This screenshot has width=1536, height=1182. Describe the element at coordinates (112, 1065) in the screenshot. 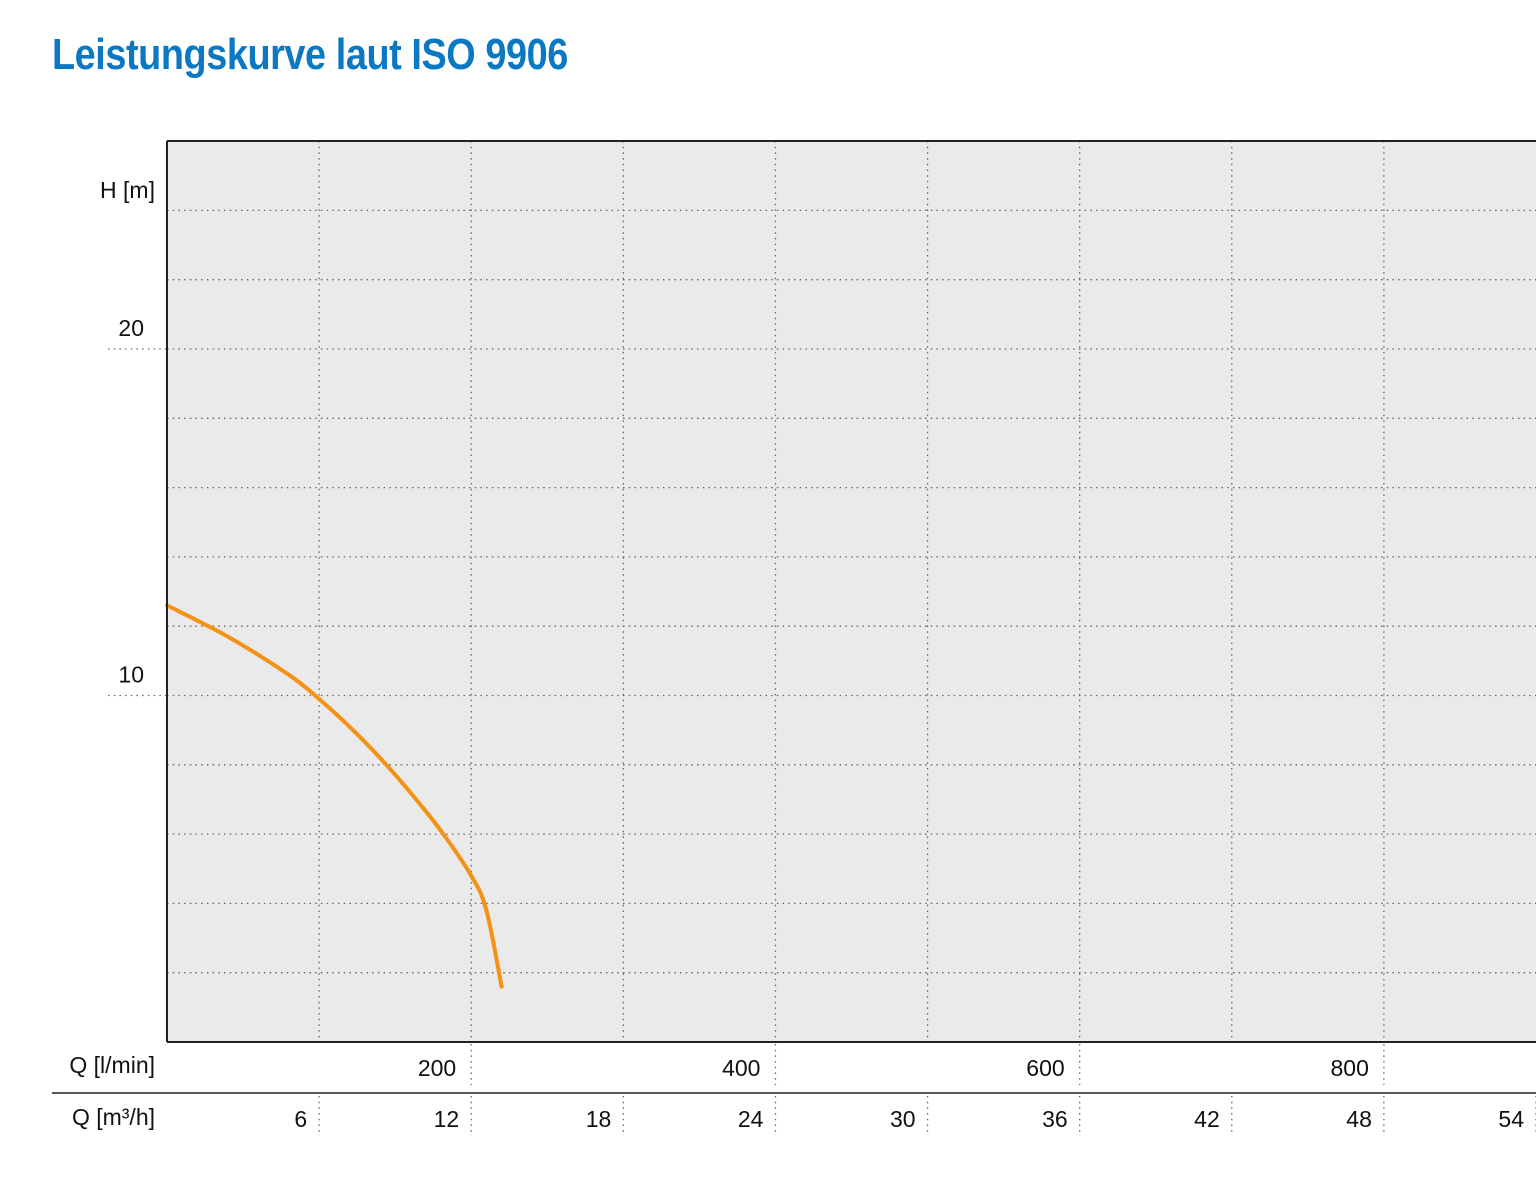

I see `x-axis-label-lmin: Q [l/min]` at that location.